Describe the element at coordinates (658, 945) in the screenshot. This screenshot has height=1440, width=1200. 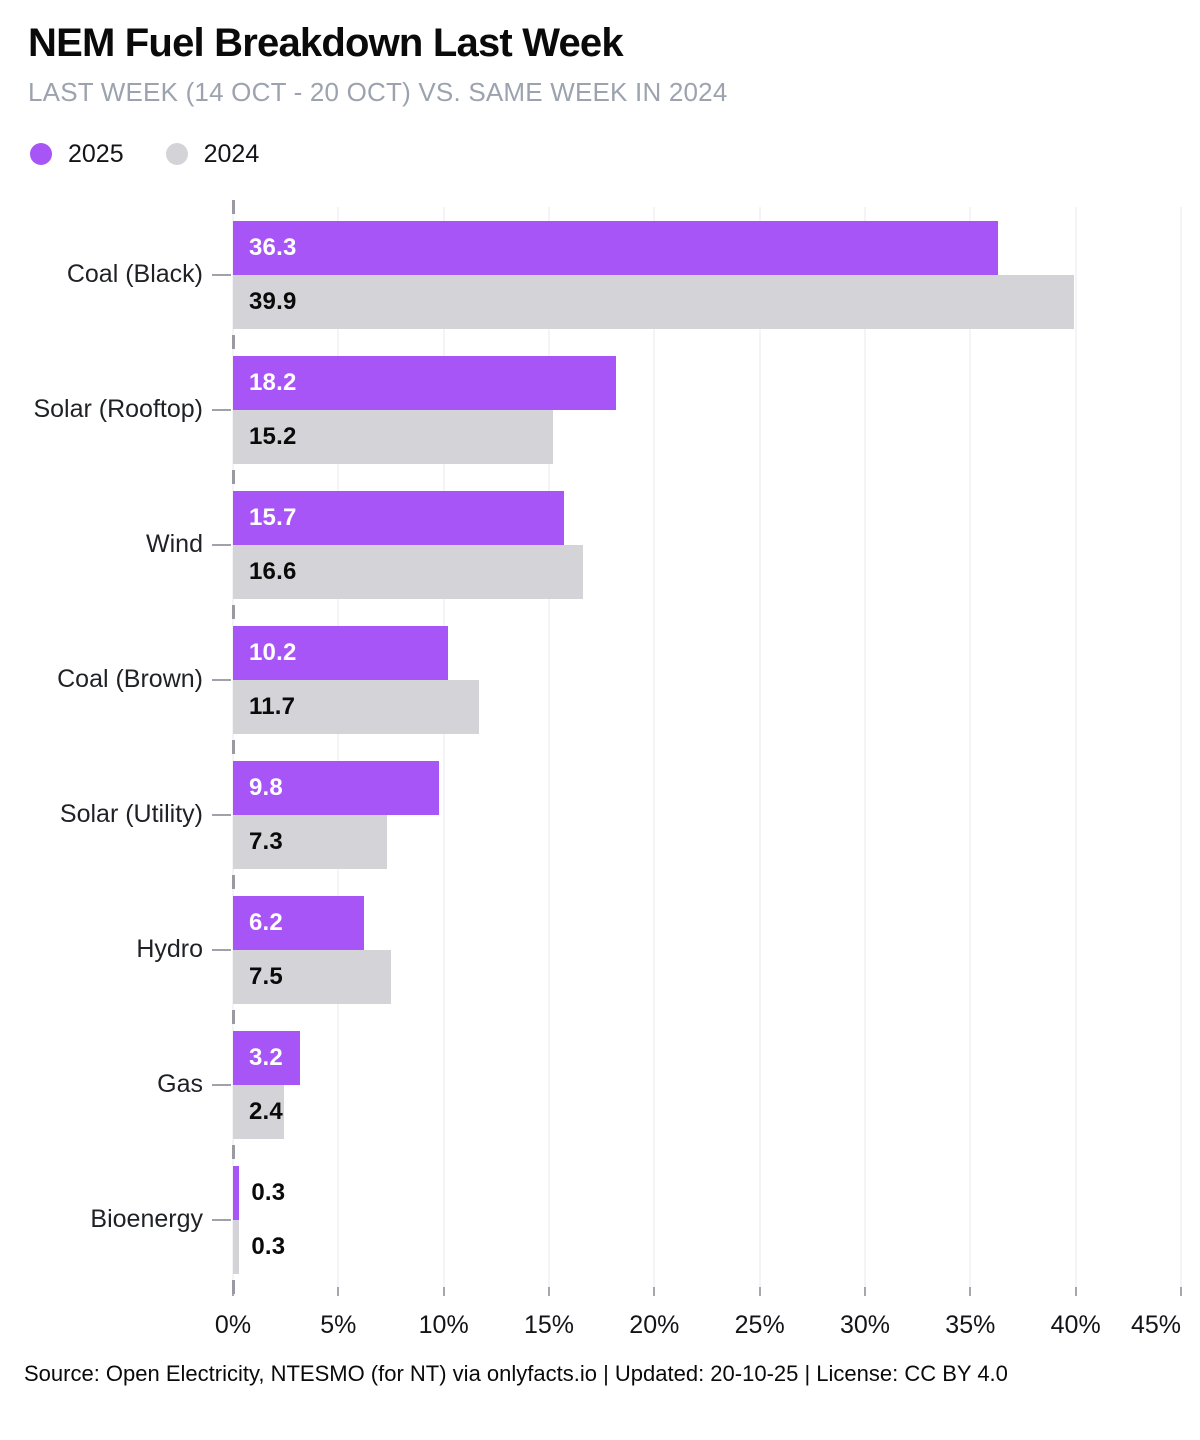
I see `bar-group-hydro: Hydro 6.2 7.5` at that location.